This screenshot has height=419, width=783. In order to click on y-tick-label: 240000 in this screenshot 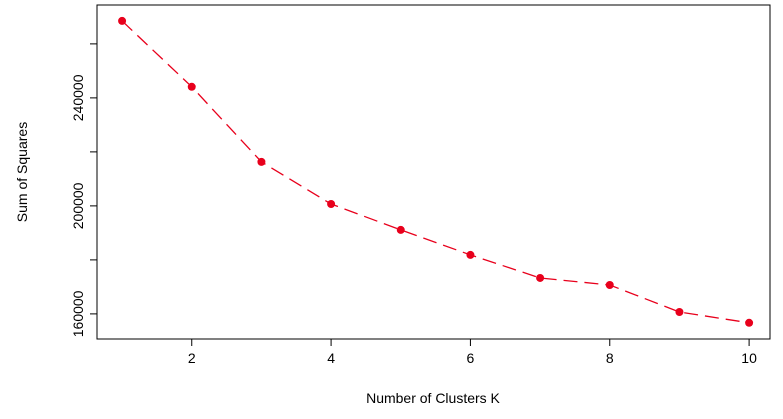, I will do `click(78, 97)`.